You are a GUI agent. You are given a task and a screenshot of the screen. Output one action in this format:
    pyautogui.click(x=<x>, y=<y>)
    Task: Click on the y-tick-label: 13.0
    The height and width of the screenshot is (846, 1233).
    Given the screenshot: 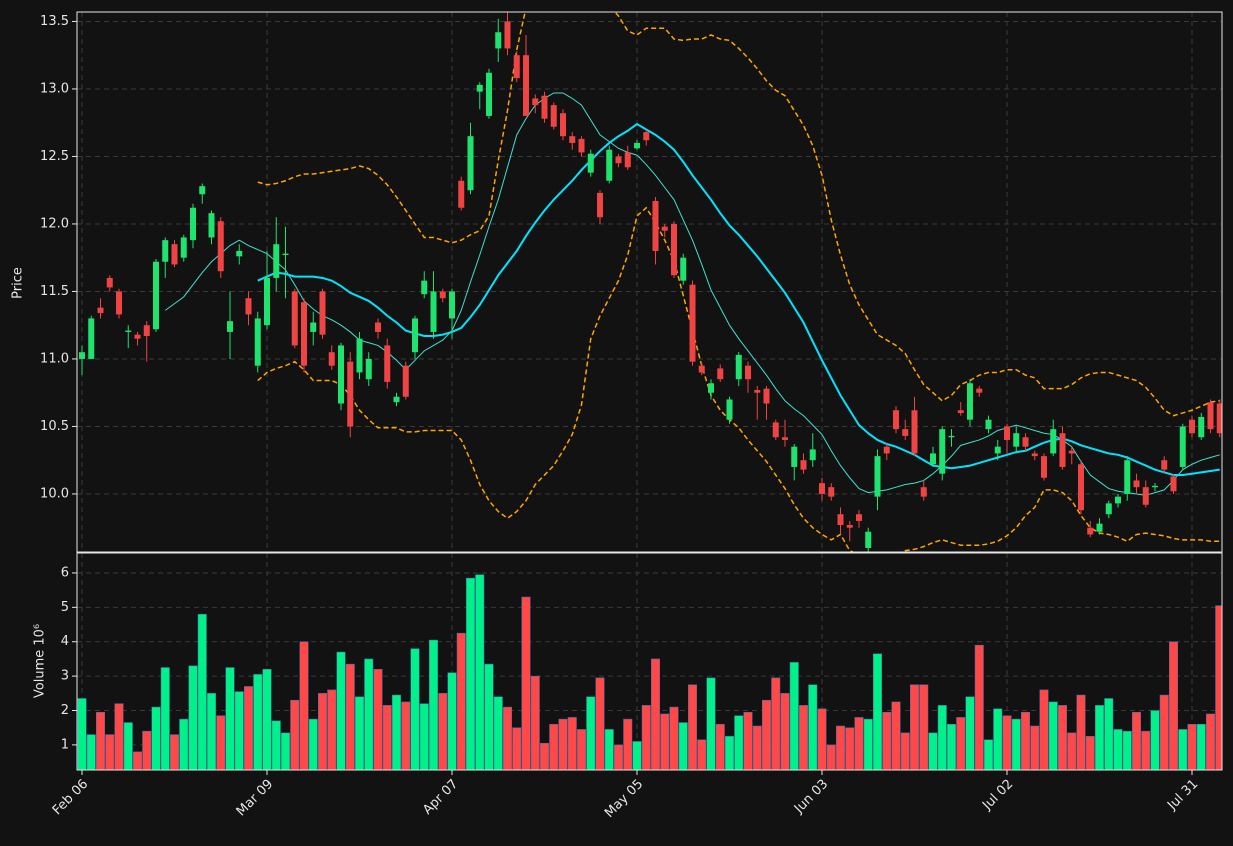 What is the action you would take?
    pyautogui.click(x=54, y=88)
    